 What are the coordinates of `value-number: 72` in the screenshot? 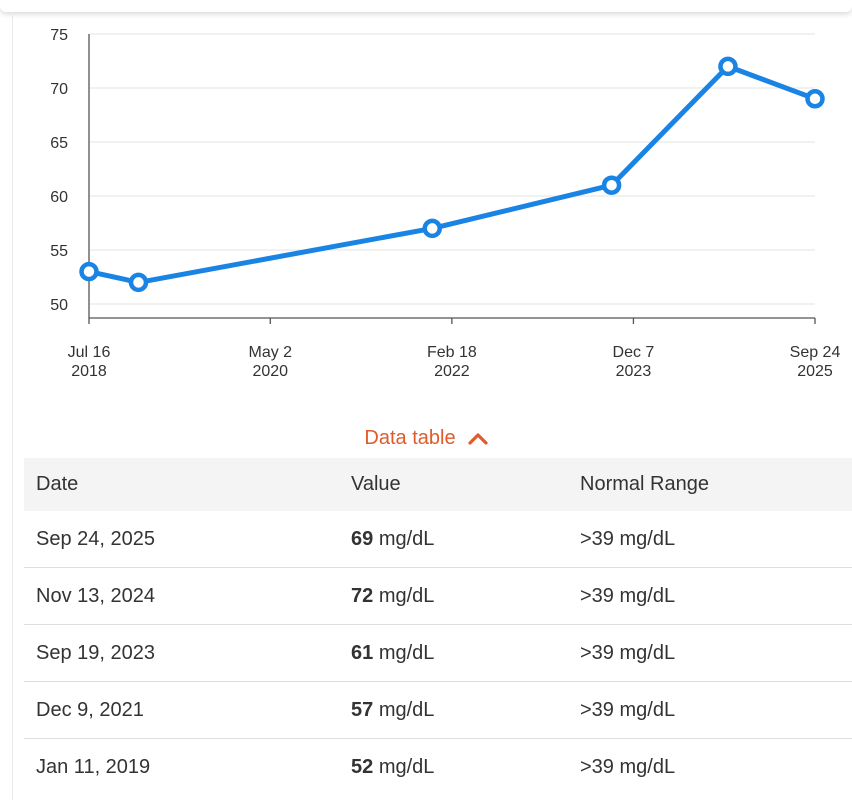 It's located at (362, 595).